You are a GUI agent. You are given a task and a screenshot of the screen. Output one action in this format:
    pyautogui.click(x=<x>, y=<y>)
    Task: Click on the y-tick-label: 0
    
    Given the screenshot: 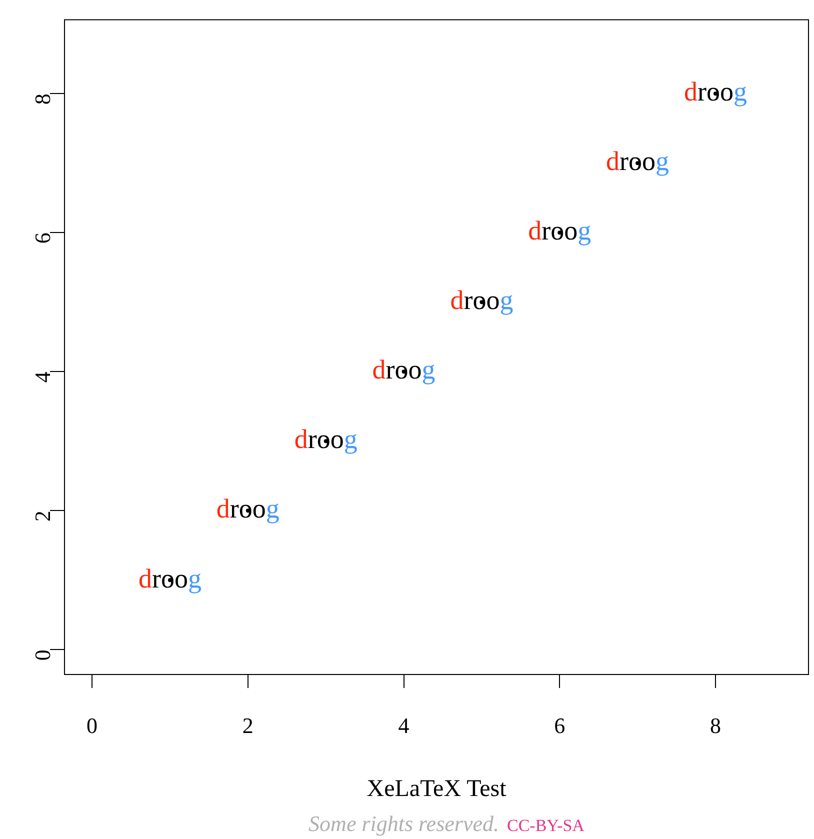 What is the action you would take?
    pyautogui.click(x=42, y=655)
    